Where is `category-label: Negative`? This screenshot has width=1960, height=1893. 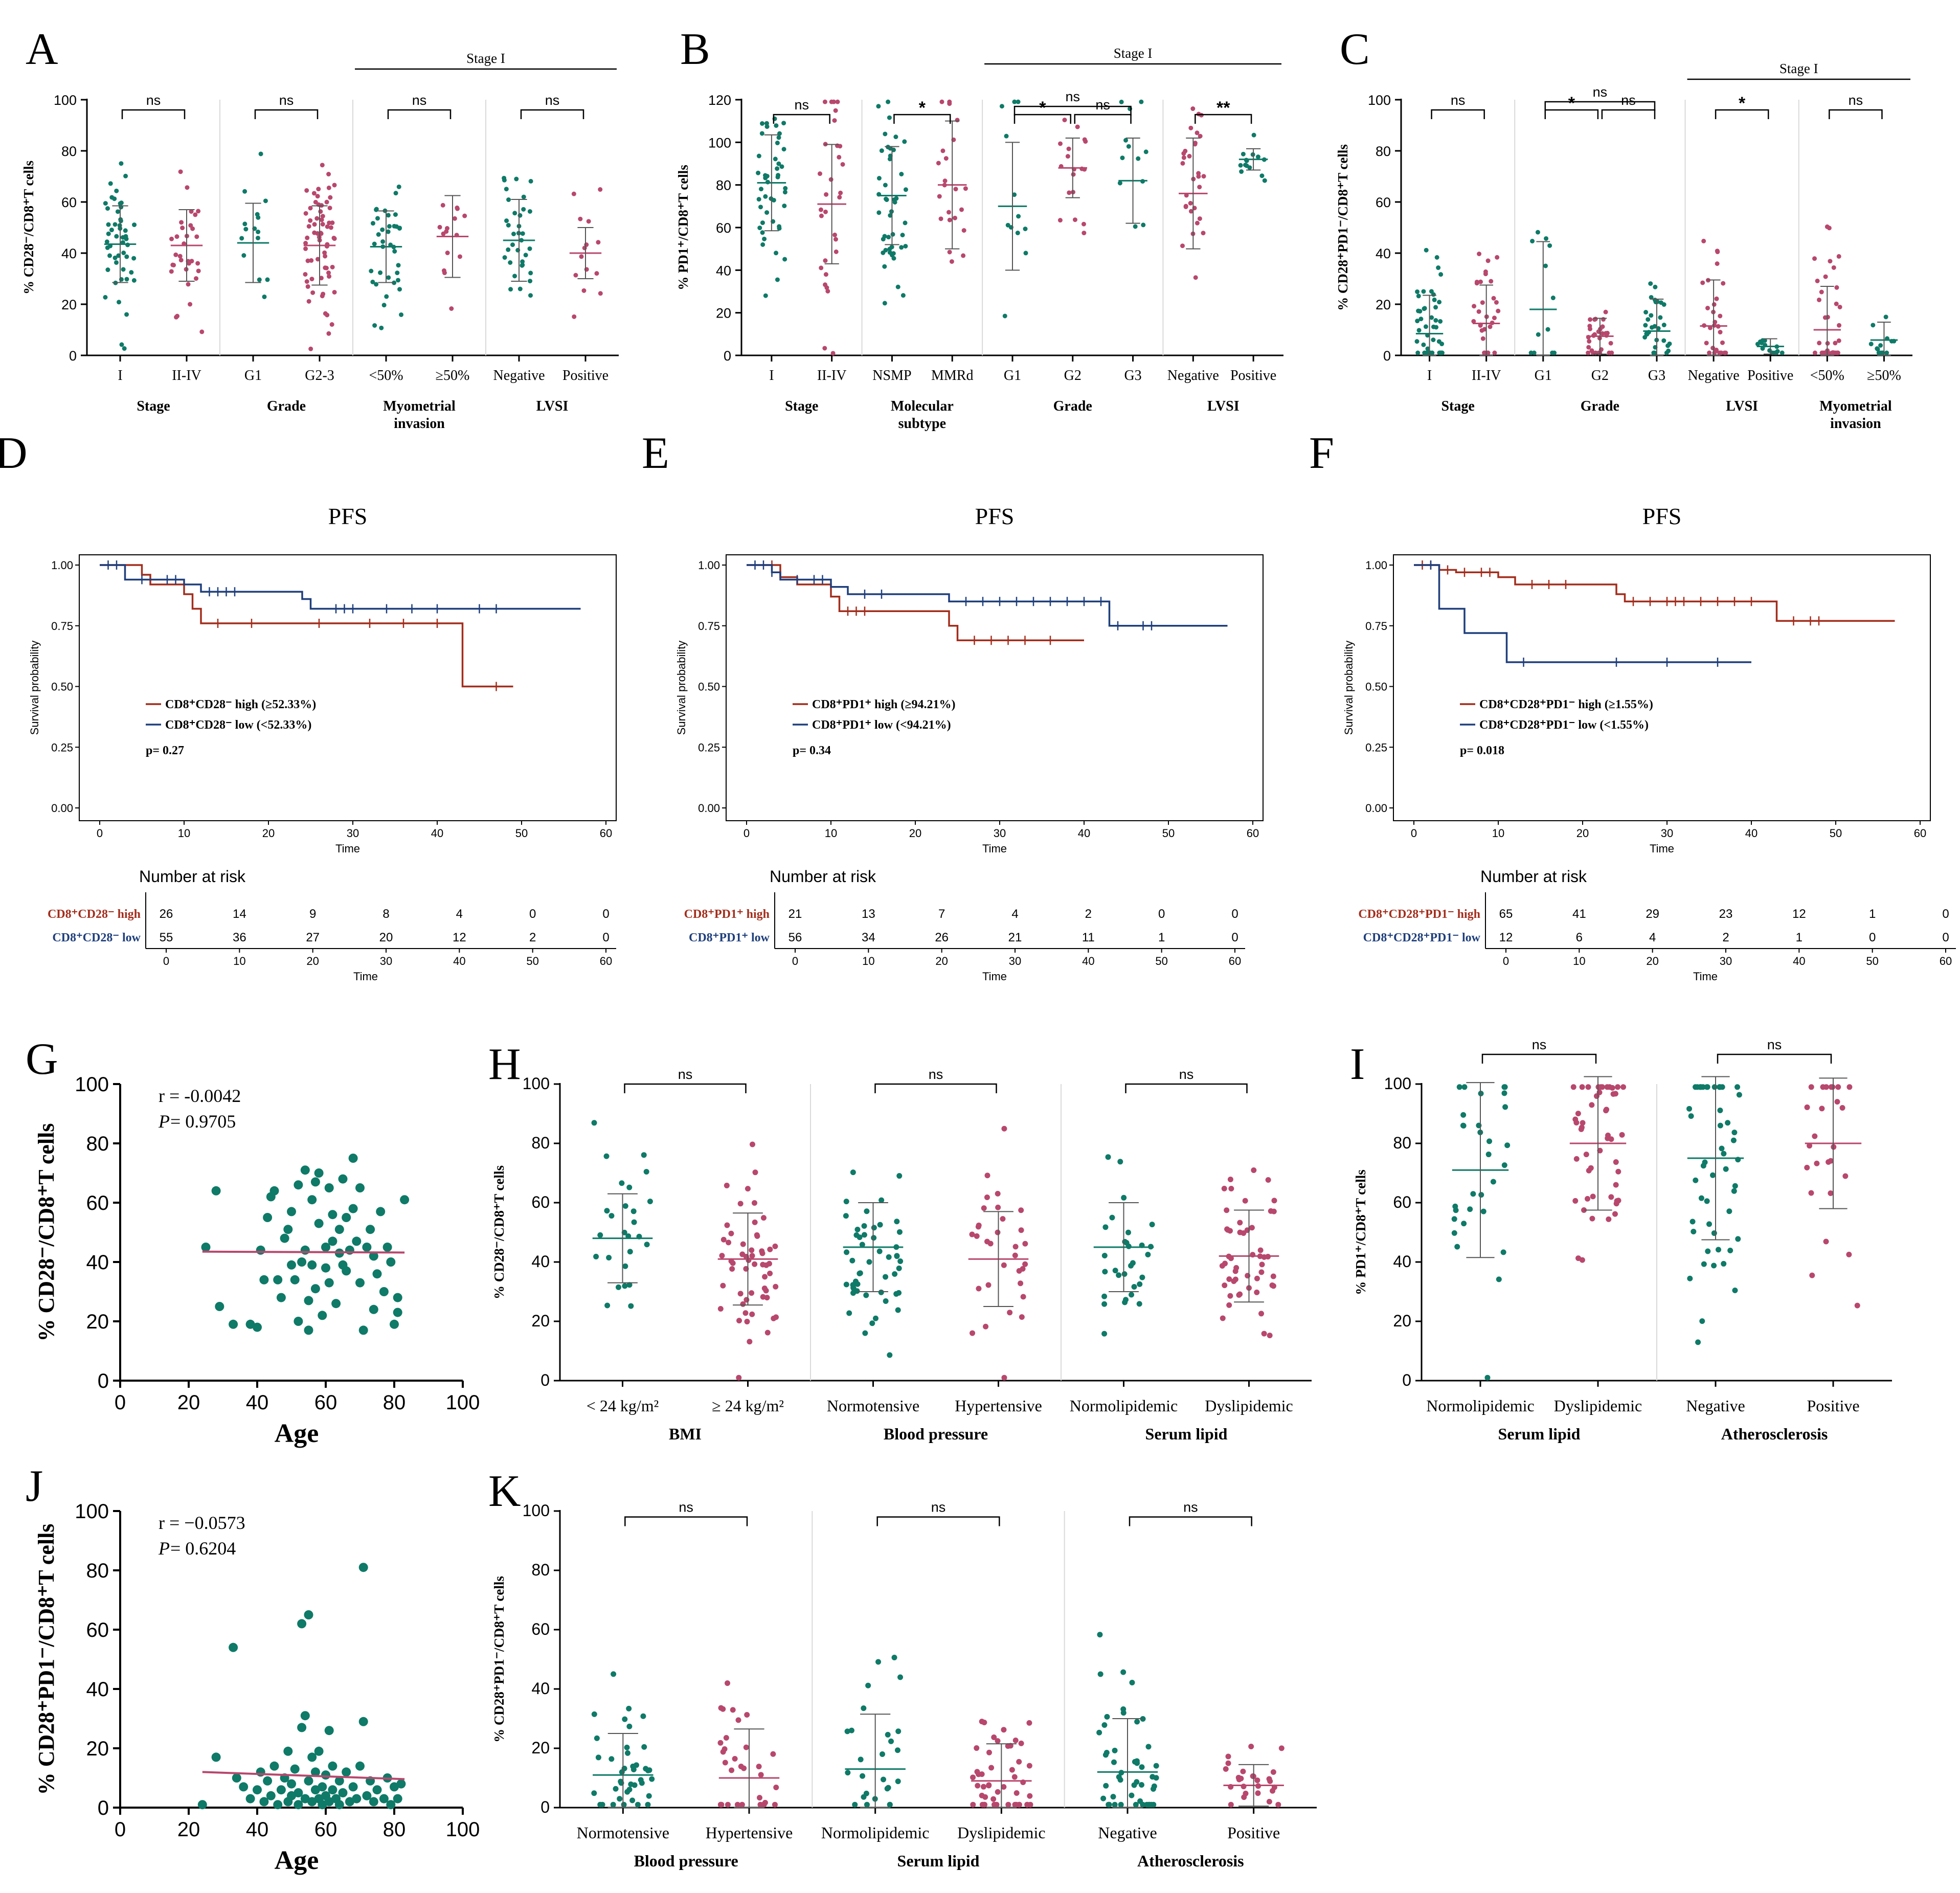
category-label: Negative is located at coordinates (1193, 376).